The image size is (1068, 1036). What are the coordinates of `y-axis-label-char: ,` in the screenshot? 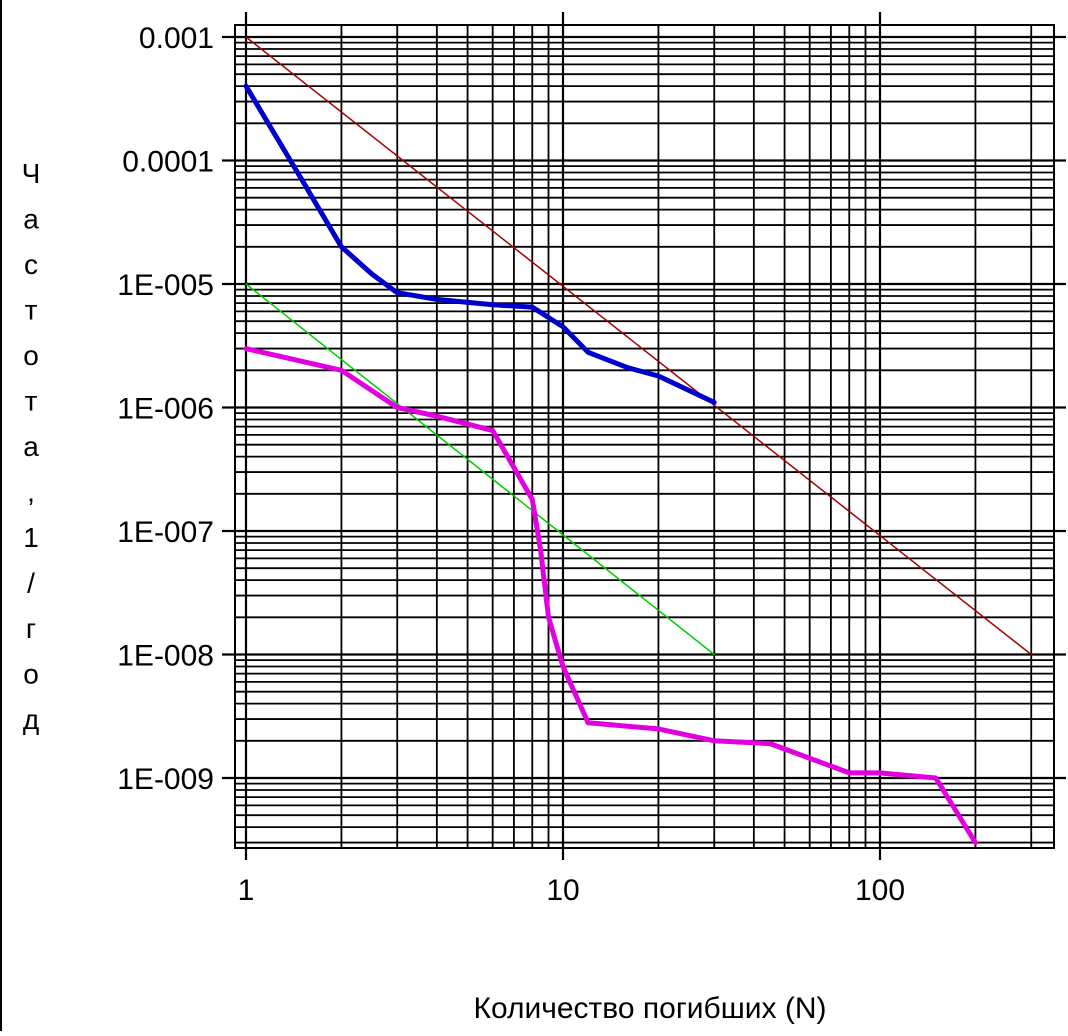 It's located at (31, 492).